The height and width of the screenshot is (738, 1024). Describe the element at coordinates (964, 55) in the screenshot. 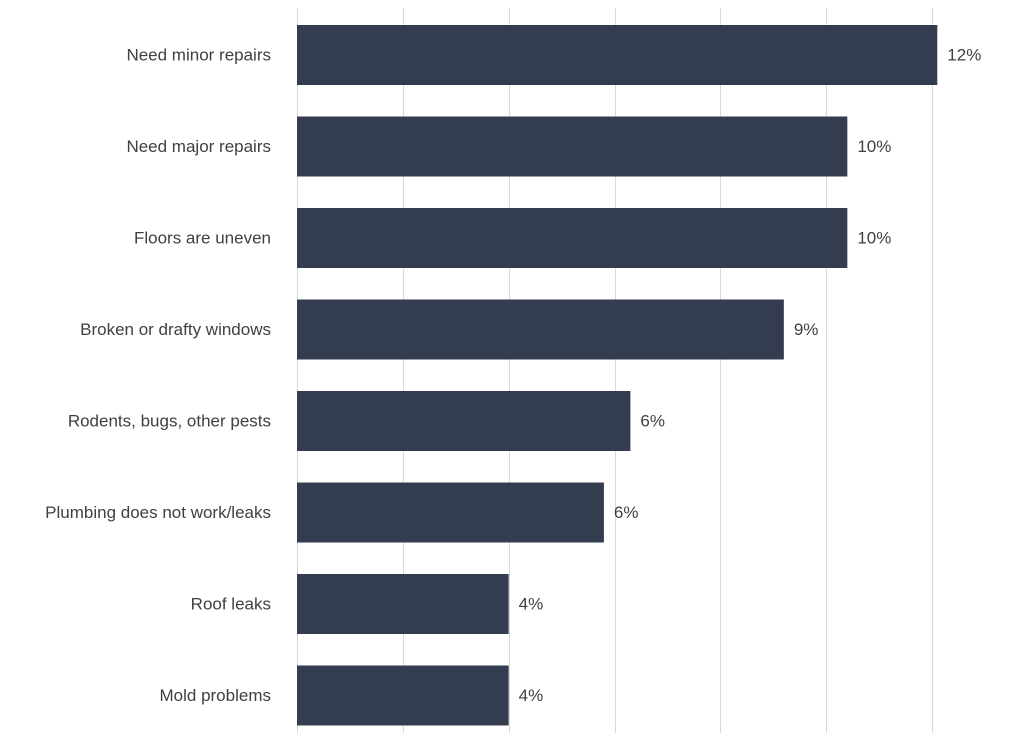

I see `data-label: 12%` at that location.